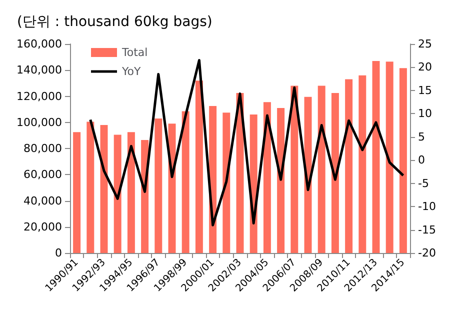 Image resolution: width=460 pixels, height=327 pixels. Describe the element at coordinates (423, 183) in the screenshot. I see `y2-tick-label: -5` at that location.